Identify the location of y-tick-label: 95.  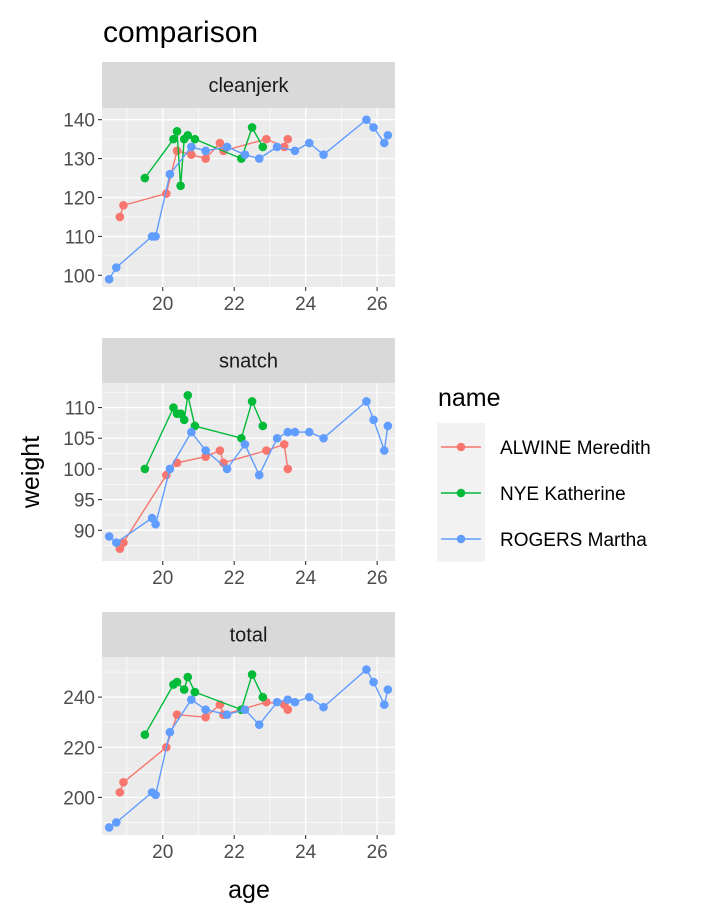
(84, 501).